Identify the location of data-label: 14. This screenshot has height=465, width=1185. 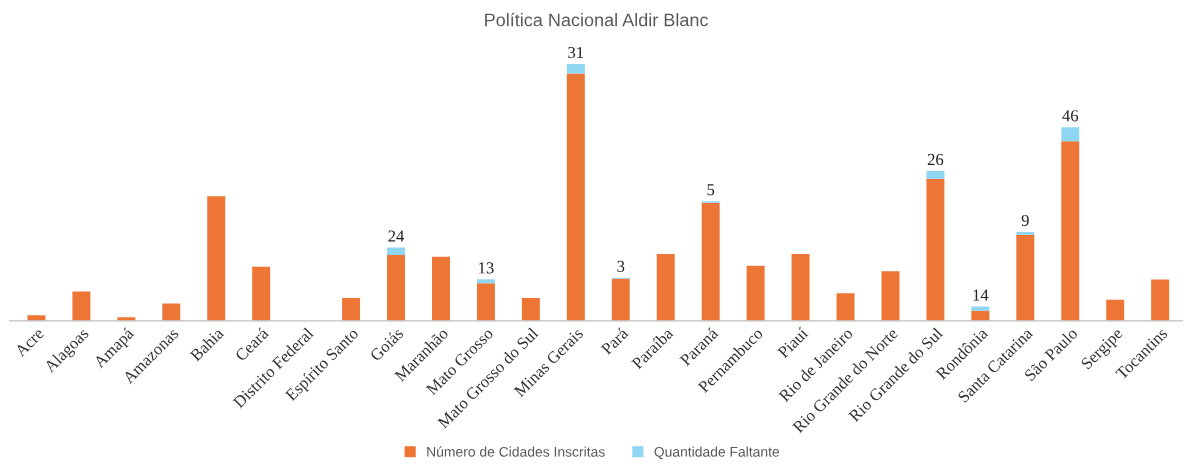
(981, 295).